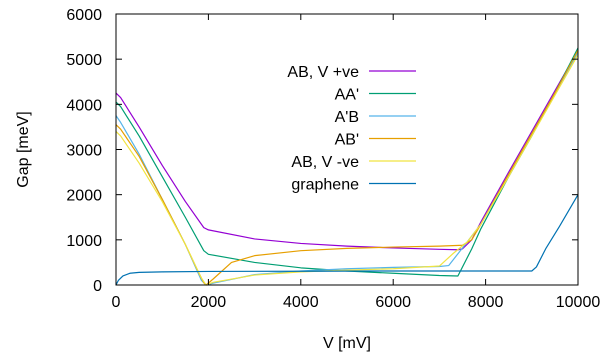 The width and height of the screenshot is (610, 356). Describe the element at coordinates (347, 117) in the screenshot. I see `legend-label: A'B` at that location.